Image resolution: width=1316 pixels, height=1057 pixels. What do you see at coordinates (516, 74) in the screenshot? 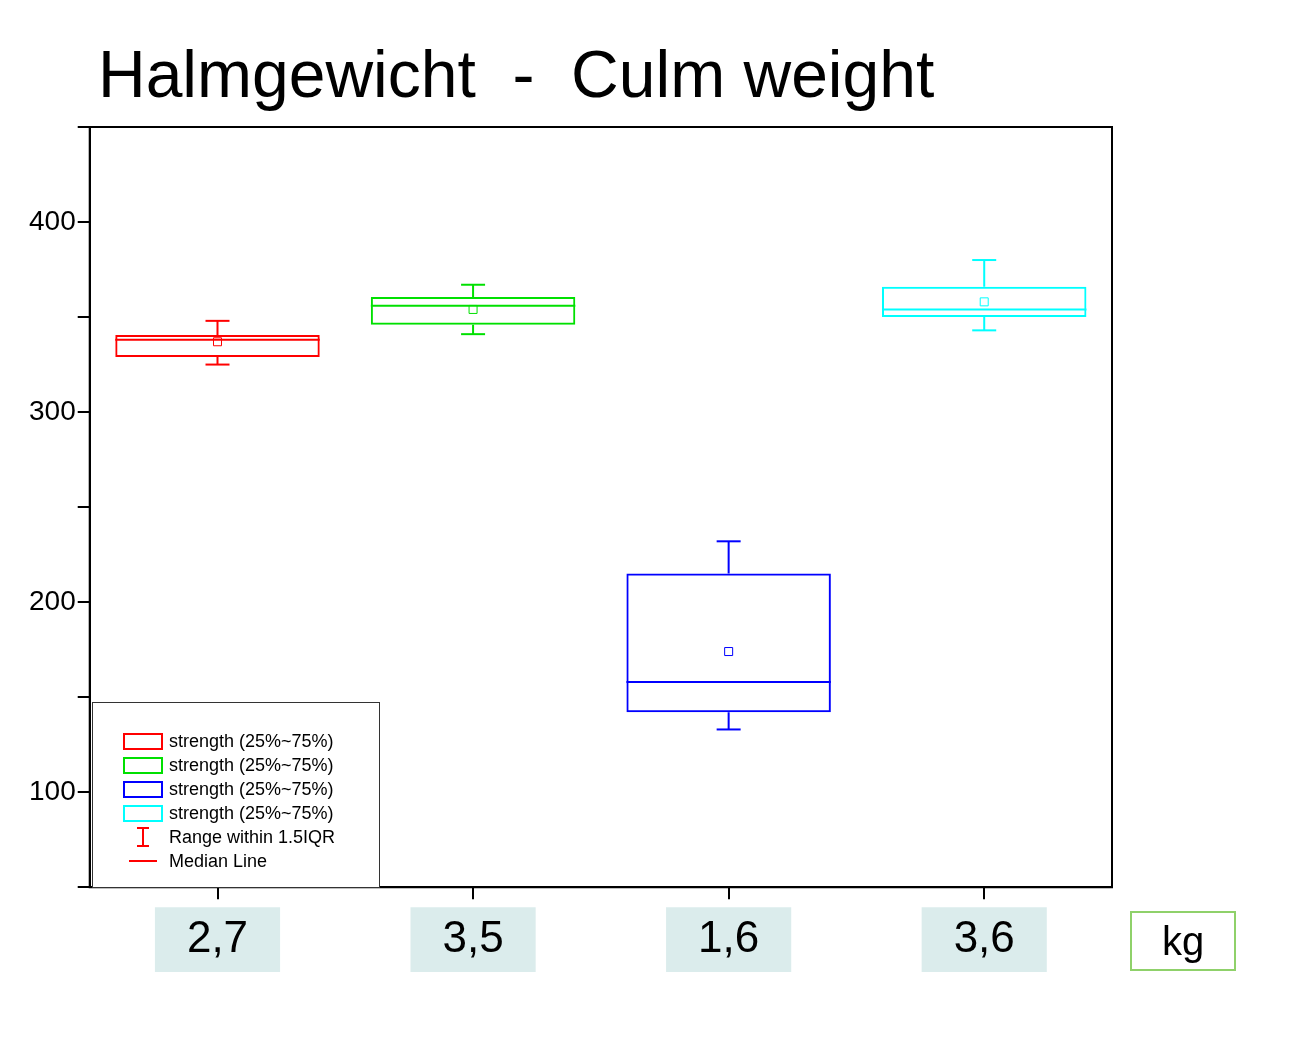
I see `chart-title: Halmgewicht - Culm weight` at bounding box center [516, 74].